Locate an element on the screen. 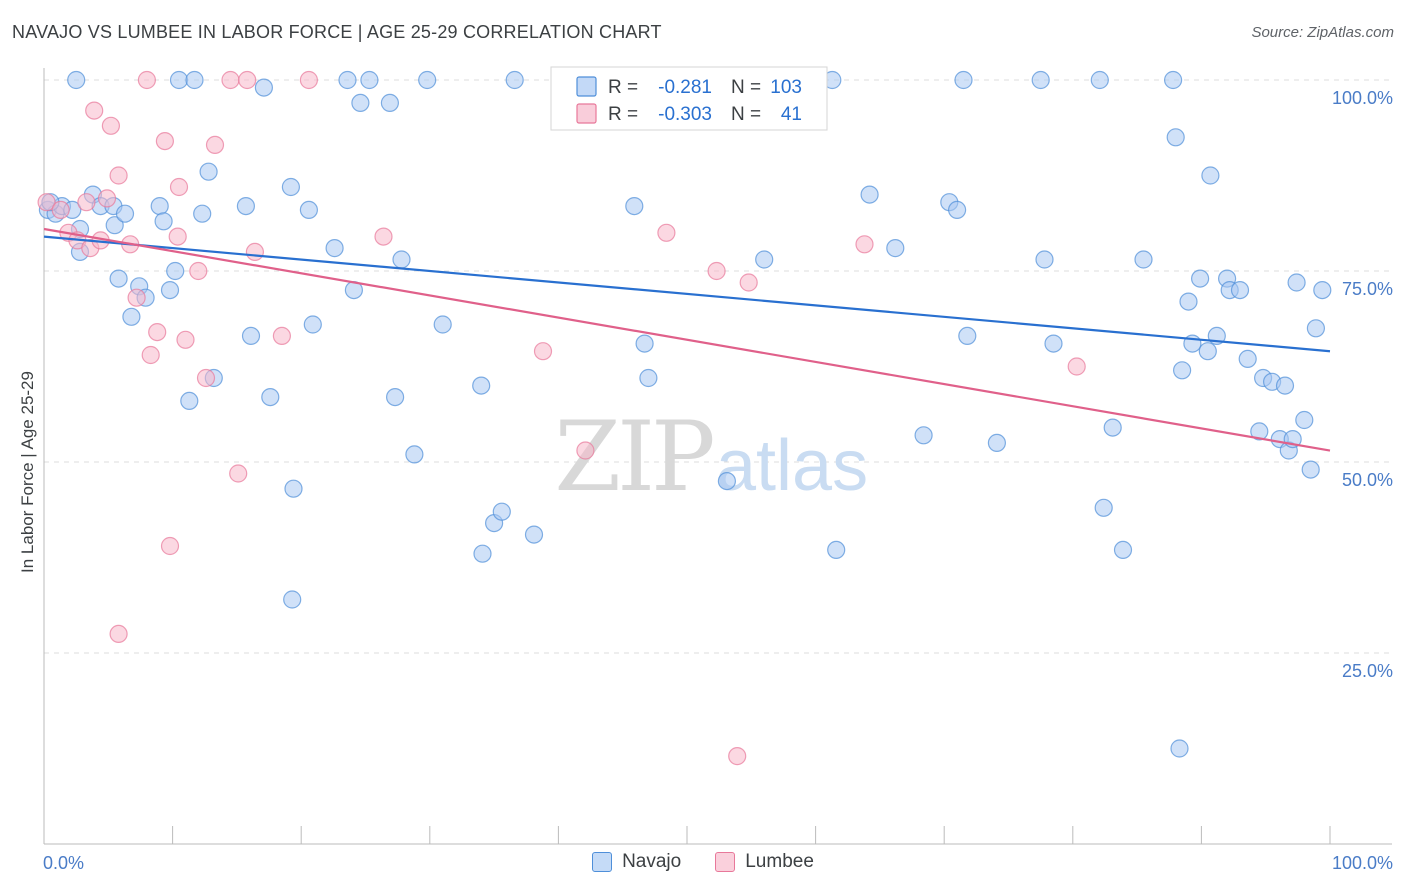 This screenshot has width=1406, height=892. legend-label-lumbee: Lumbee is located at coordinates (779, 861).